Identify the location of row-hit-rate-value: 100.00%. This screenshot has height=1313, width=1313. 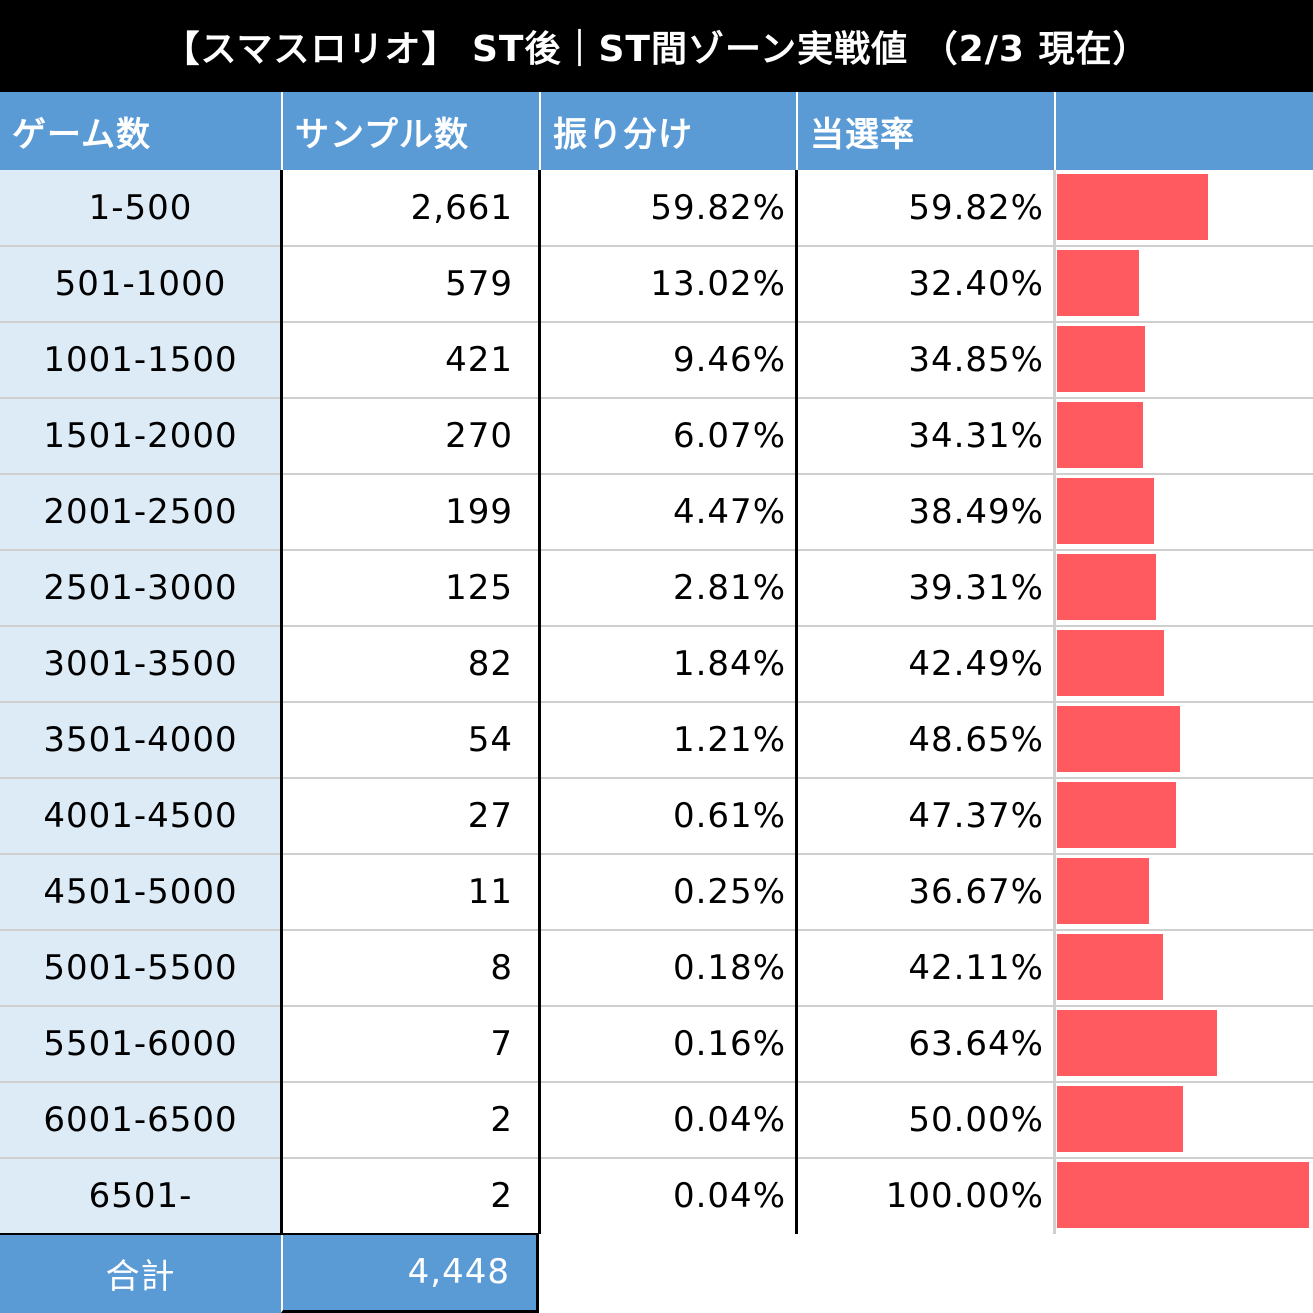
(964, 1196).